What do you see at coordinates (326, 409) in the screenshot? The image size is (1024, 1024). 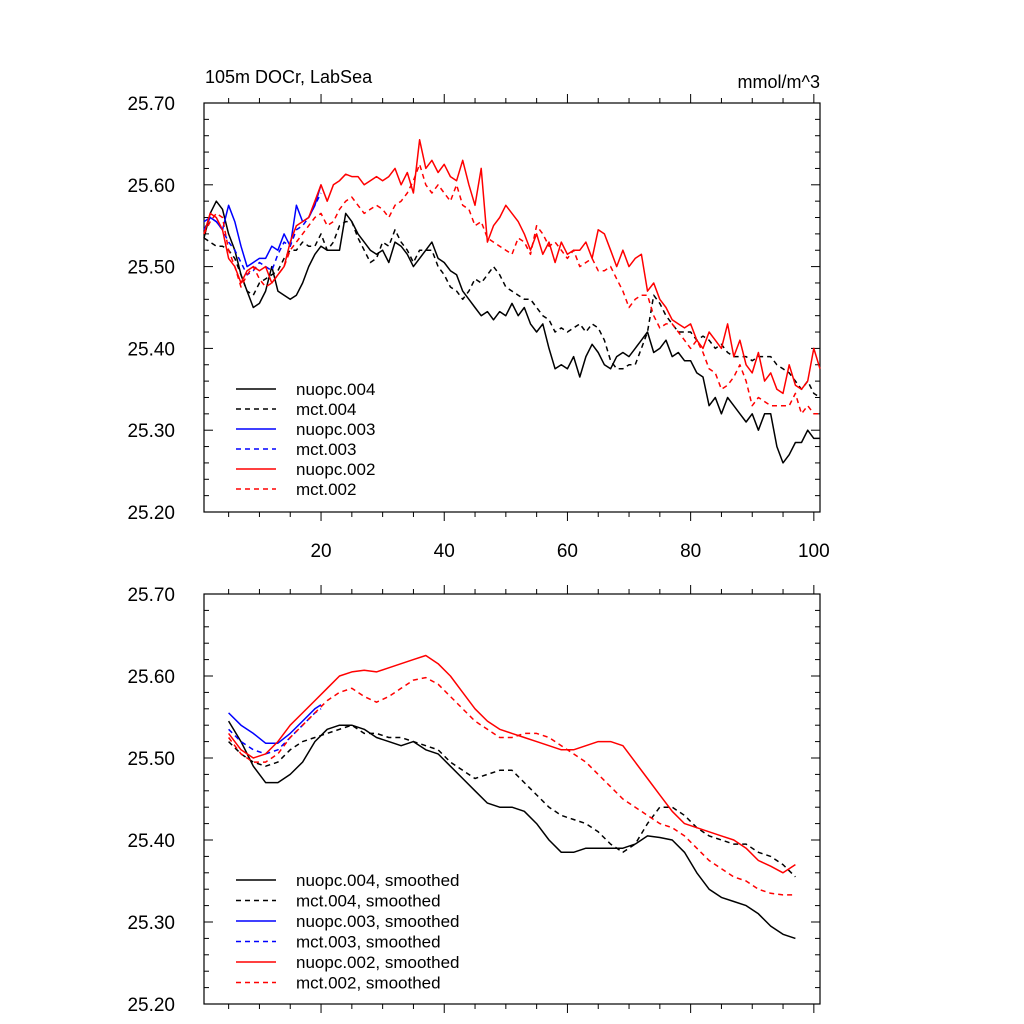 I see `legend-label: mct.004` at bounding box center [326, 409].